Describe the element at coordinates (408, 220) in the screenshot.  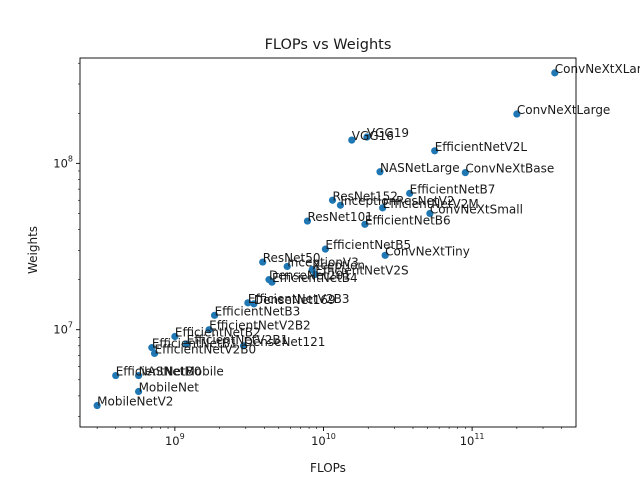
I see `point-label: EfficientNetB6` at that location.